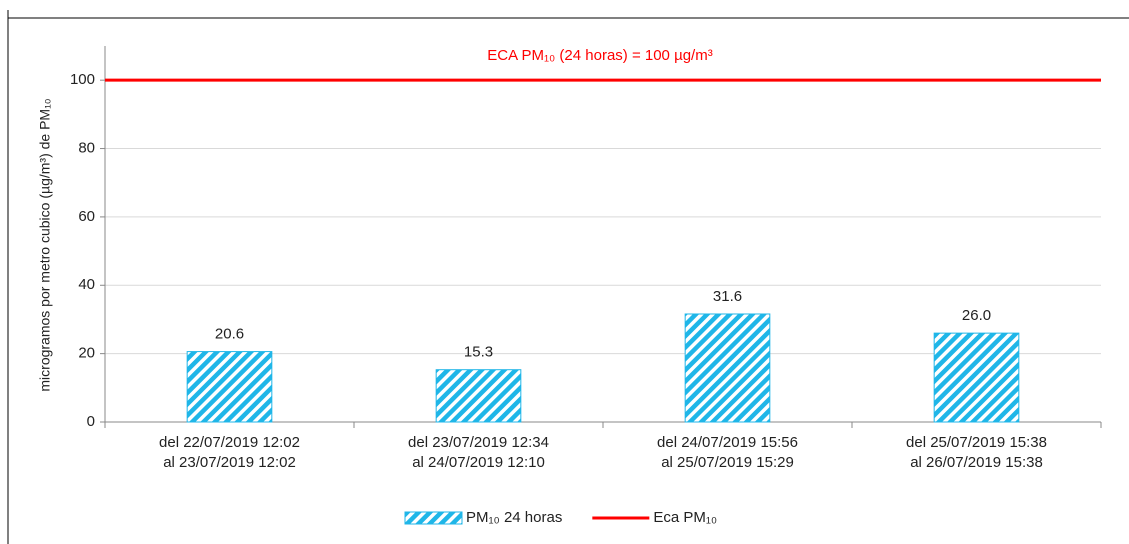  I want to click on y-tick-label: 20, so click(86, 353).